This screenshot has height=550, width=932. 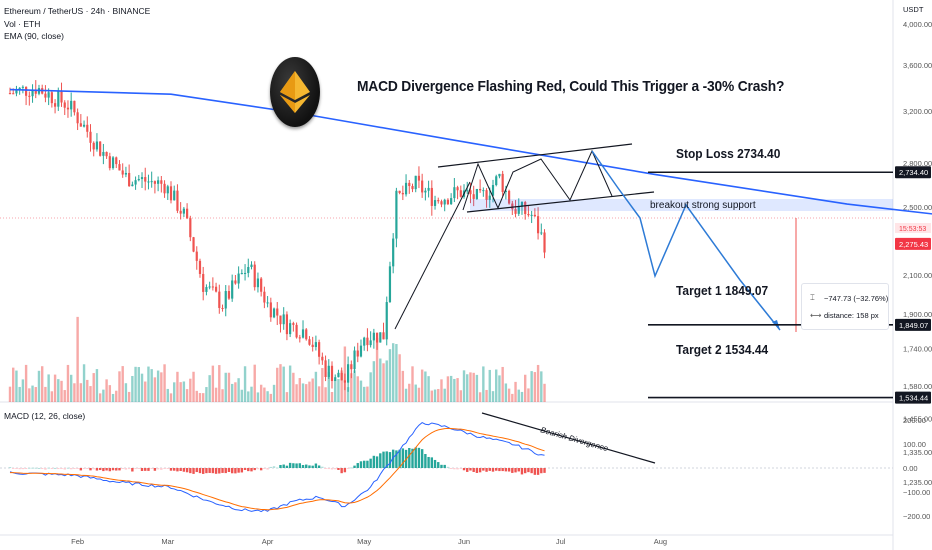 What do you see at coordinates (277, 461) in the screenshot?
I see `macd-histogram` at bounding box center [277, 461].